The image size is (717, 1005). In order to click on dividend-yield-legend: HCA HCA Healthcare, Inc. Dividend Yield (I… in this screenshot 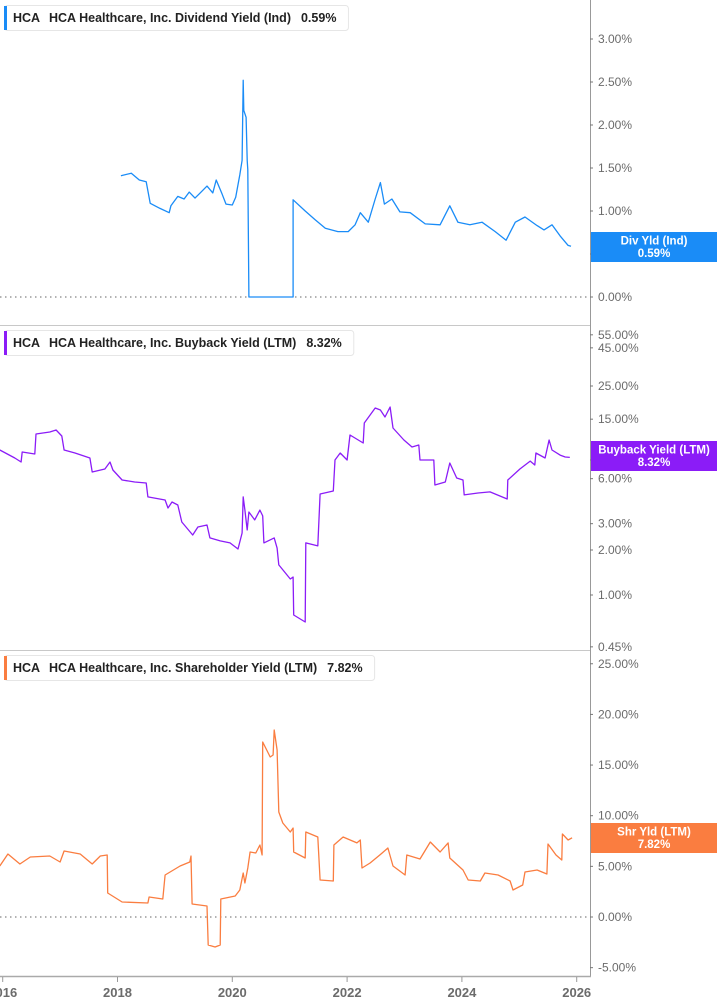, I will do `click(176, 18)`.